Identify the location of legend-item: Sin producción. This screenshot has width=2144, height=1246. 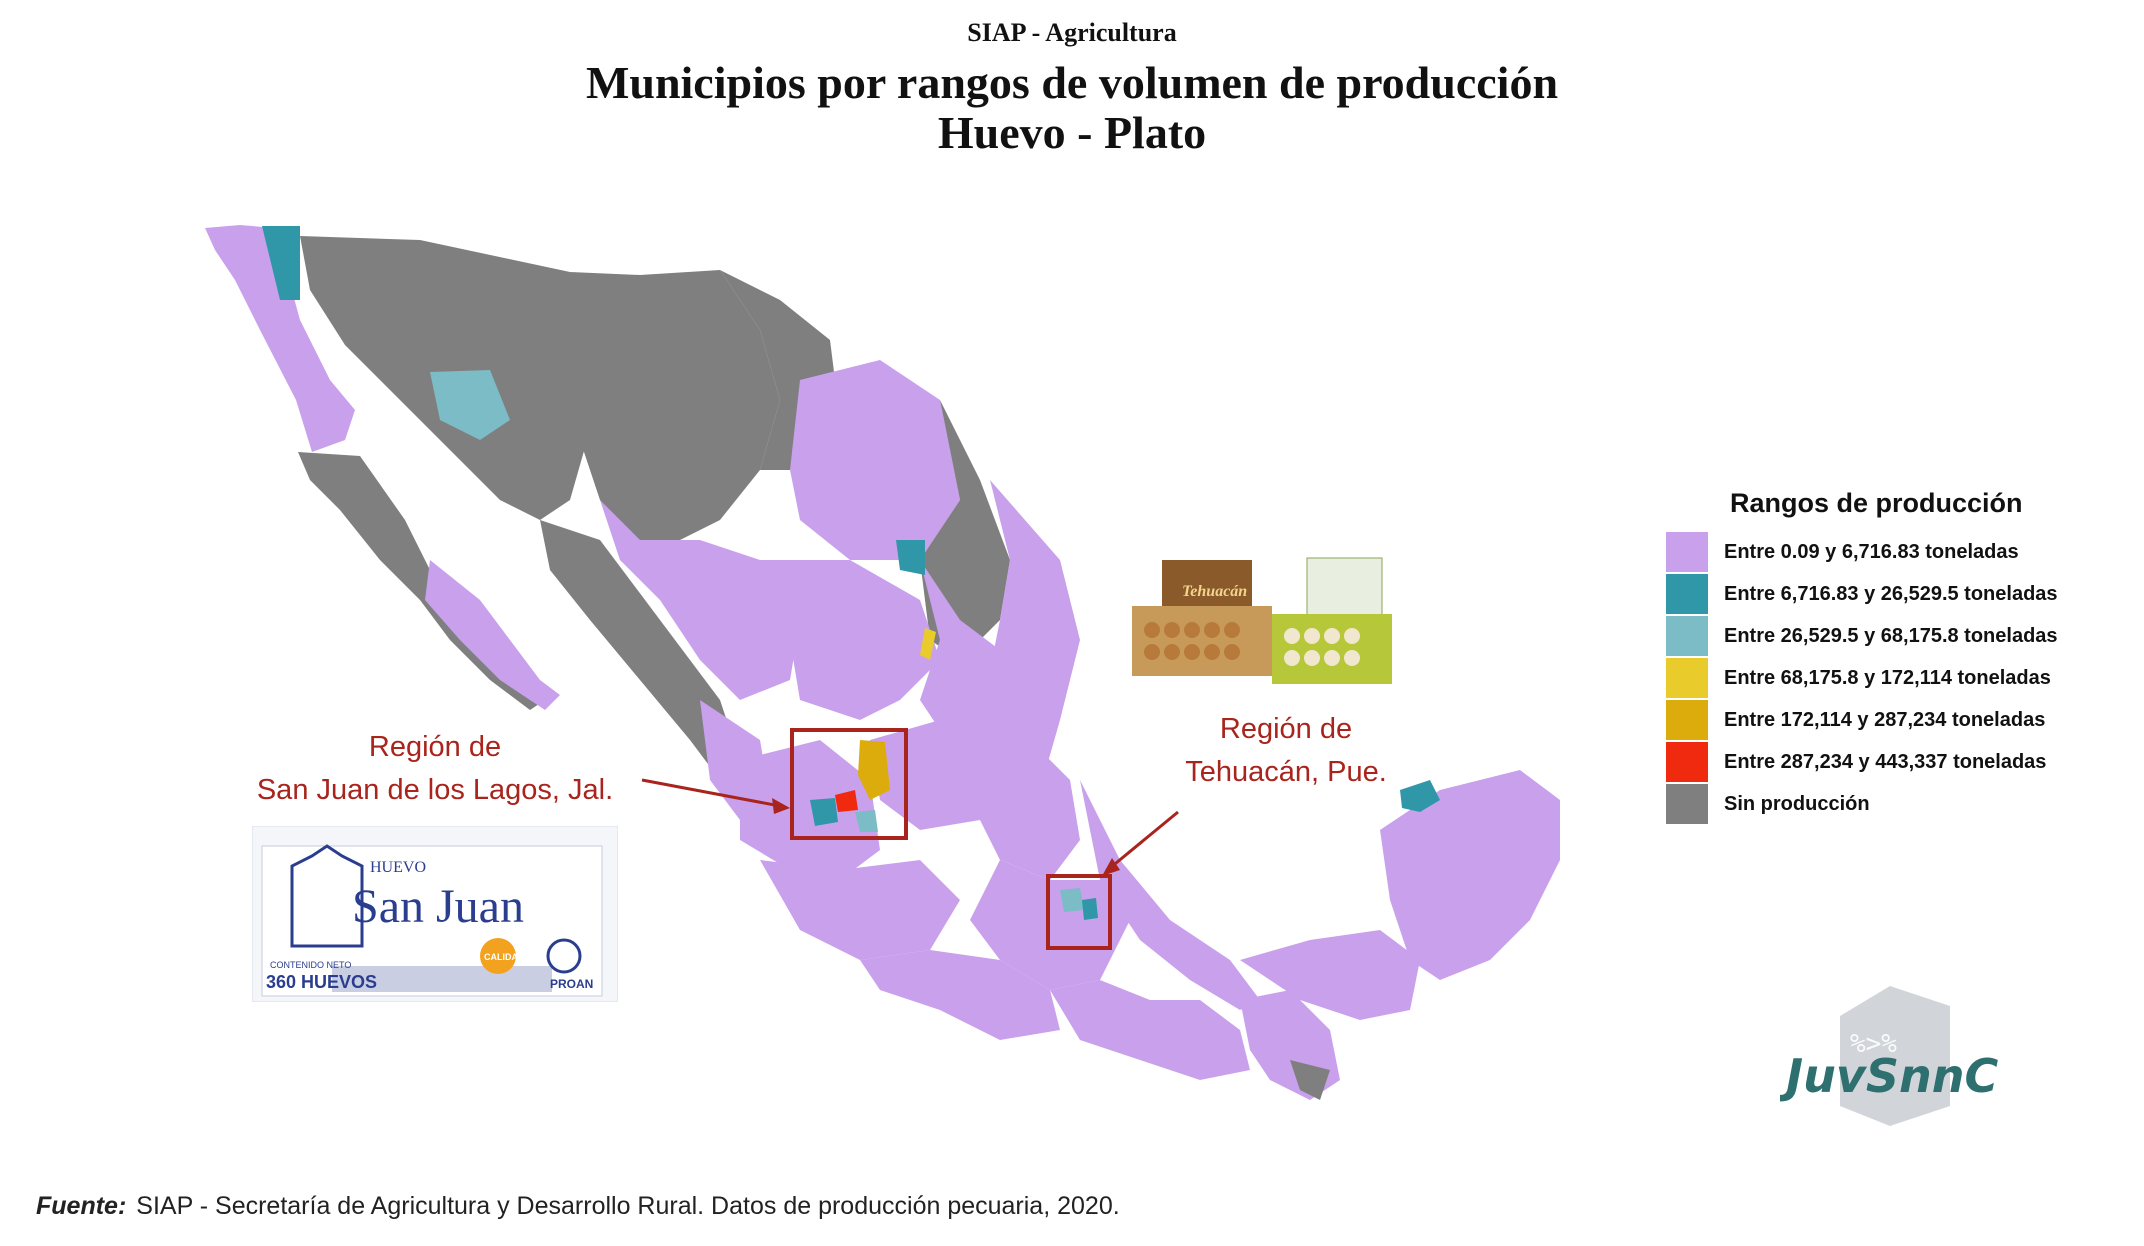
(1896, 804).